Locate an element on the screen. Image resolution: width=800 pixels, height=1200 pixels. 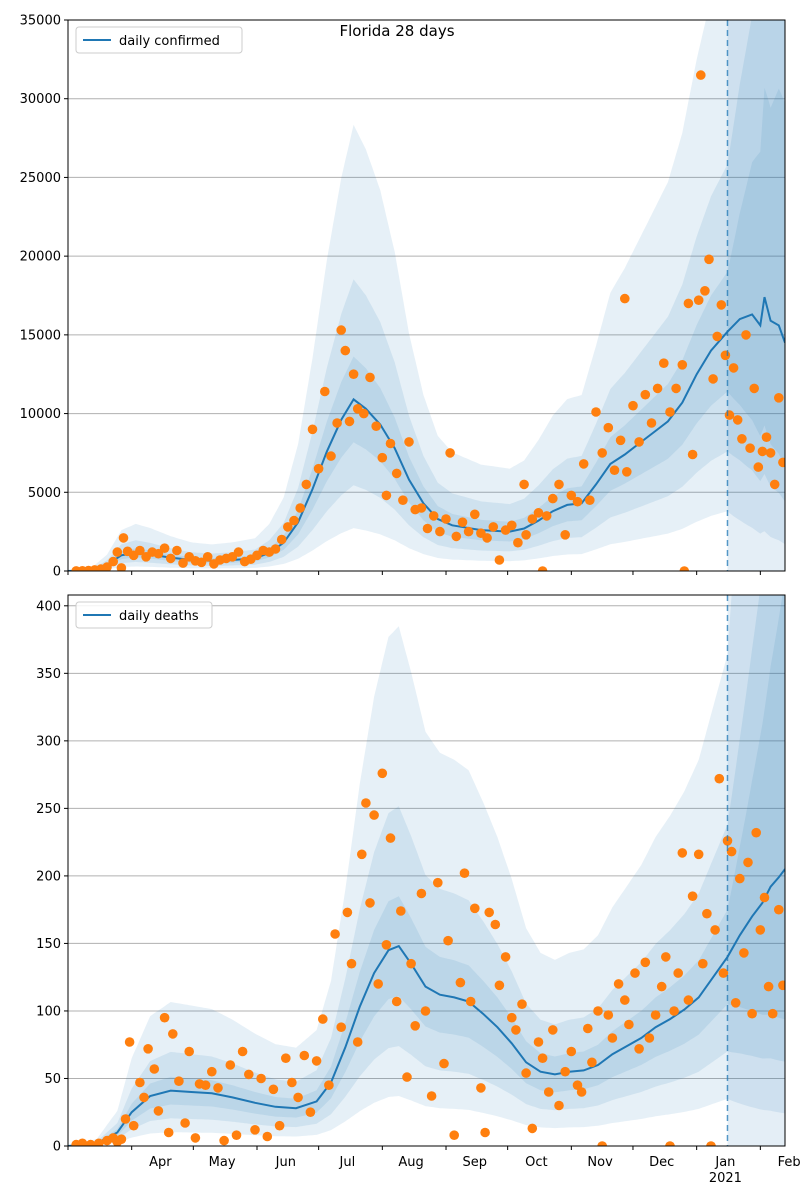
legend: daily deaths is located at coordinates (144, 615).